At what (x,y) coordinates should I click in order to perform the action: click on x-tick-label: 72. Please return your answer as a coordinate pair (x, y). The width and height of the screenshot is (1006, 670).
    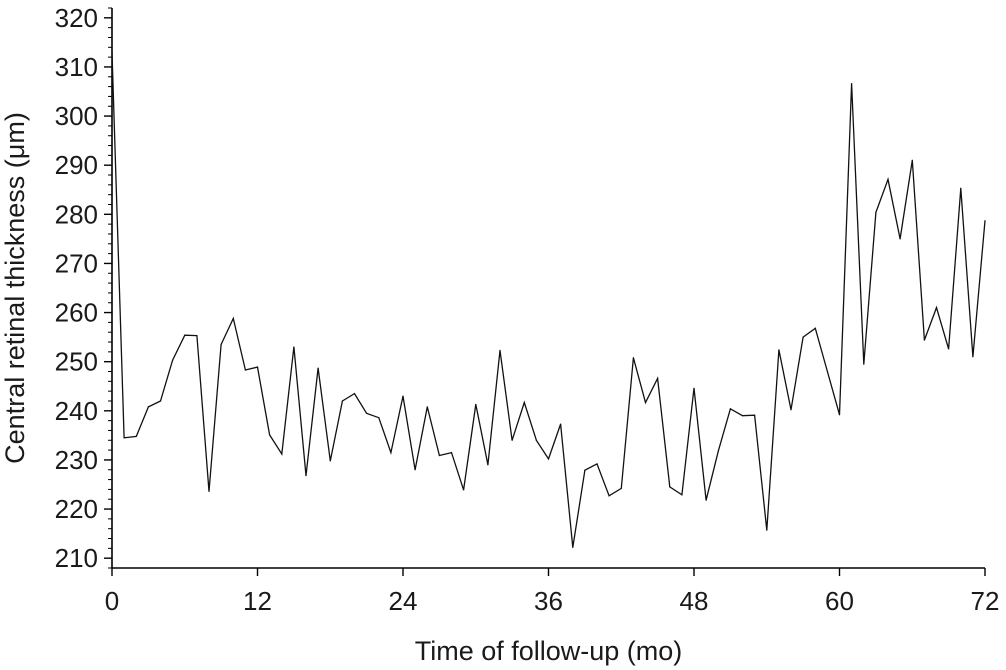
    Looking at the image, I should click on (985, 601).